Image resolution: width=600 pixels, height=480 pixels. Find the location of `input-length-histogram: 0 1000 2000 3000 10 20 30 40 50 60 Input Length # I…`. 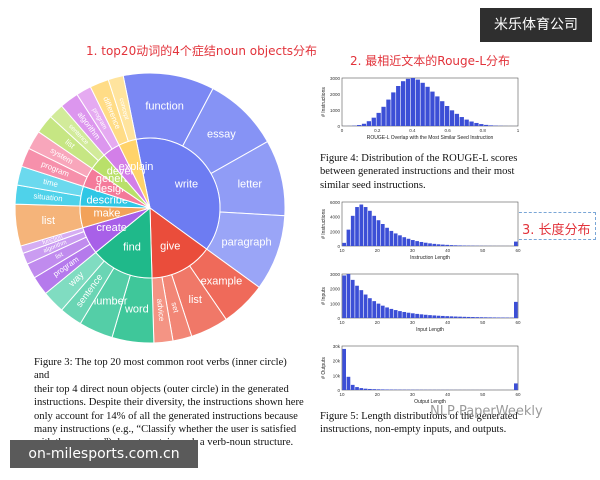

input-length-histogram: 0 1000 2000 3000 10 20 30 40 50 60 Input Length # I… is located at coordinates (421, 302).